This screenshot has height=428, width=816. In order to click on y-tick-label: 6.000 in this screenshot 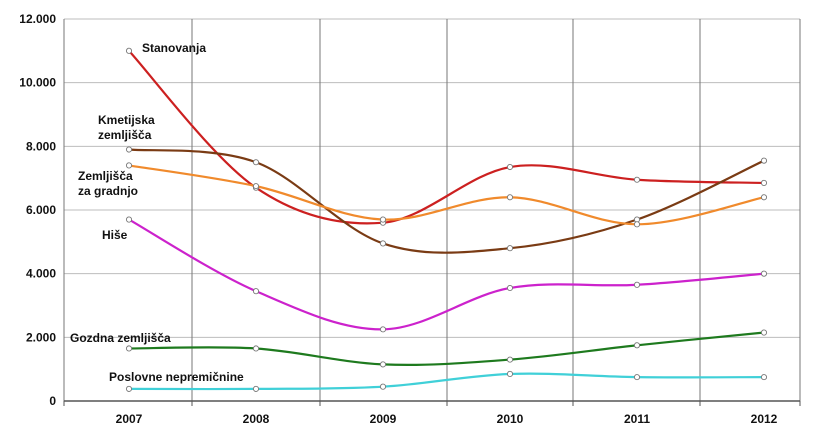, I will do `click(41, 210)`.